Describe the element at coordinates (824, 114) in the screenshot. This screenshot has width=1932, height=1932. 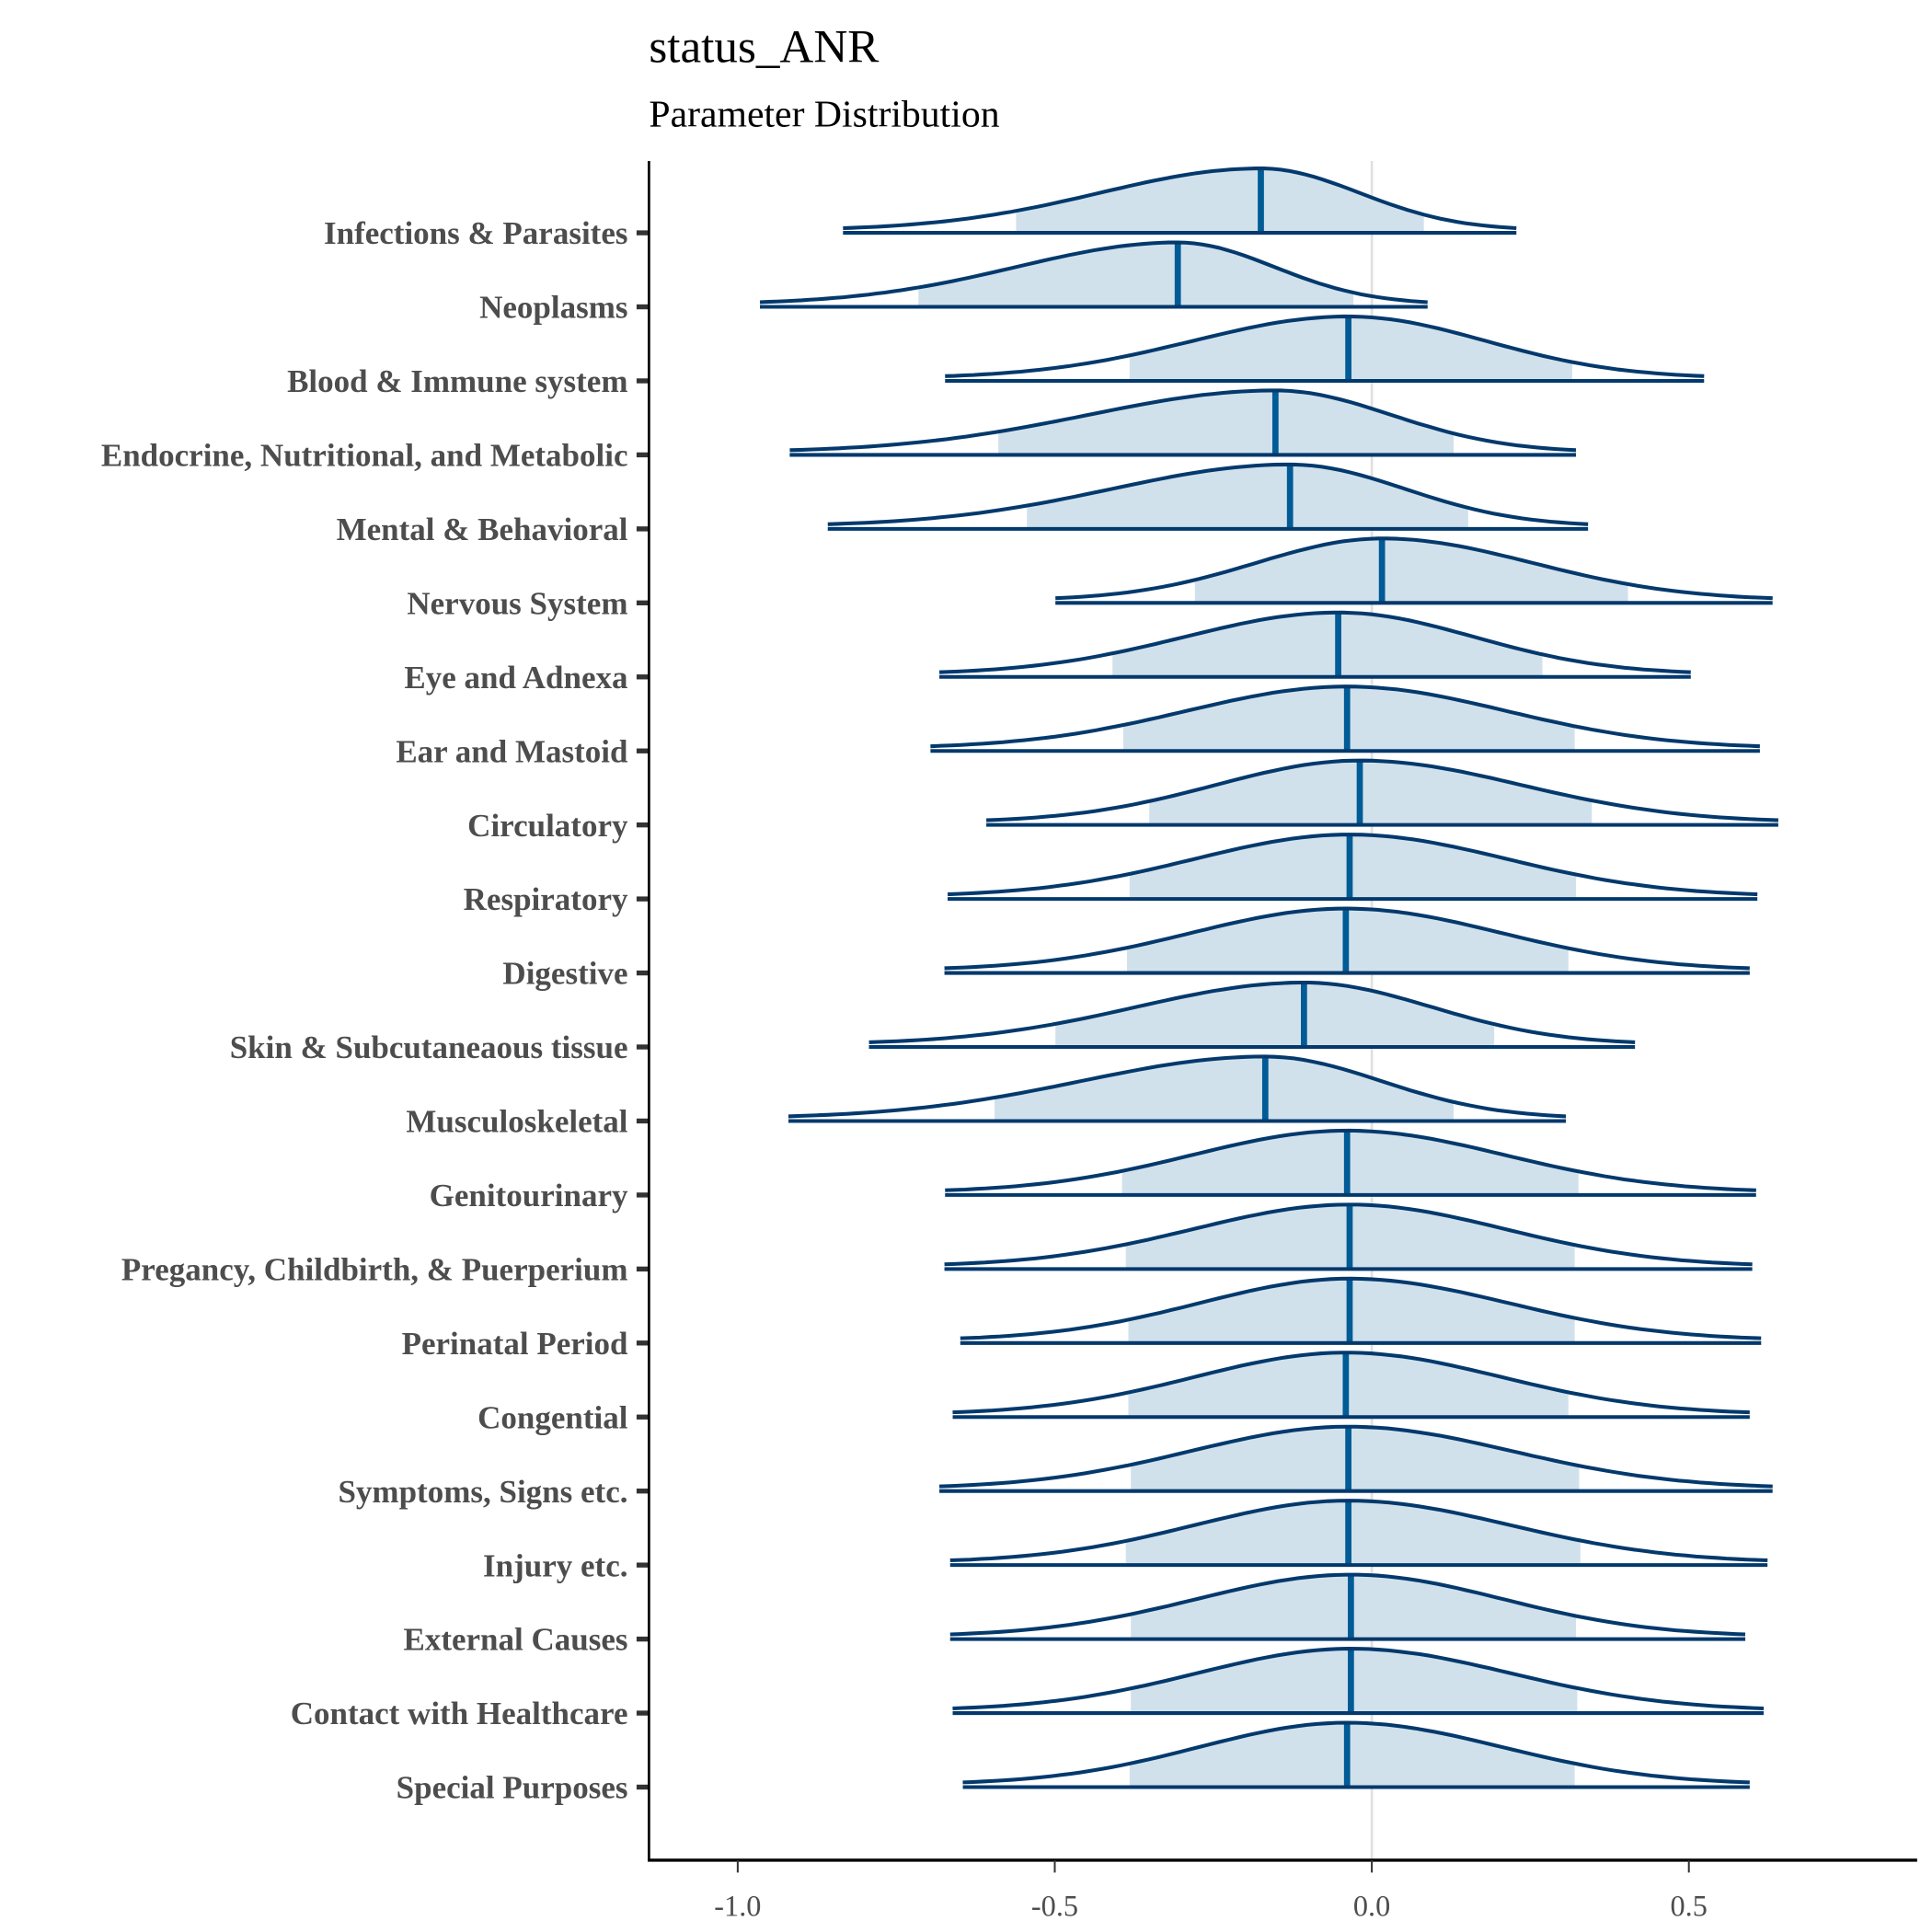
I see `chart-subtitle: Parameter Distribution` at that location.